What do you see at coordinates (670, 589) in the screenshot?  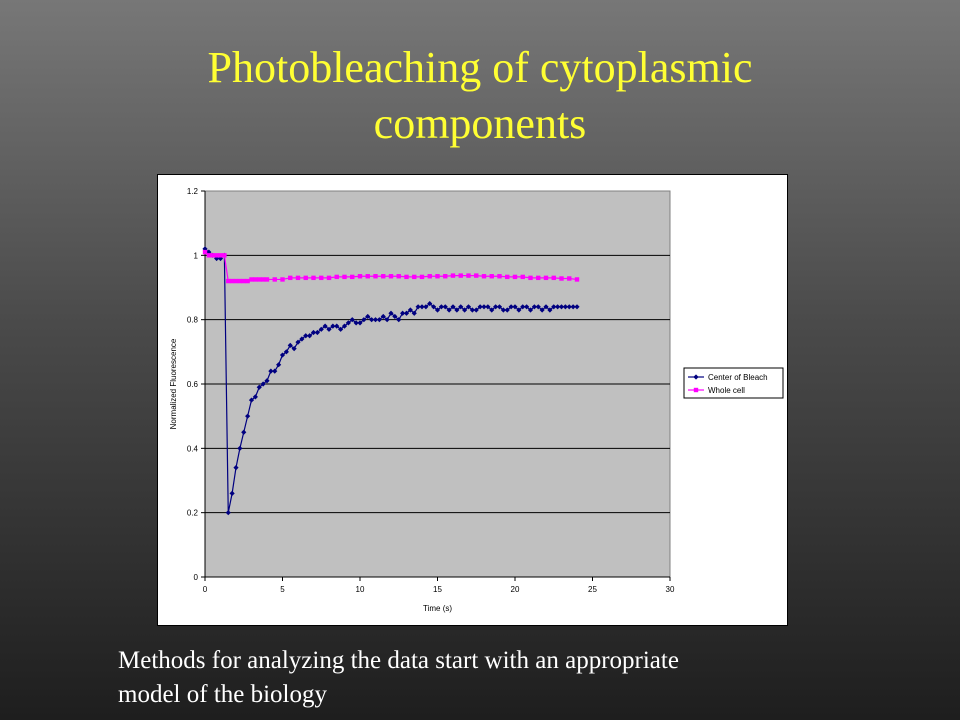 I see `x-tick-label: 30` at bounding box center [670, 589].